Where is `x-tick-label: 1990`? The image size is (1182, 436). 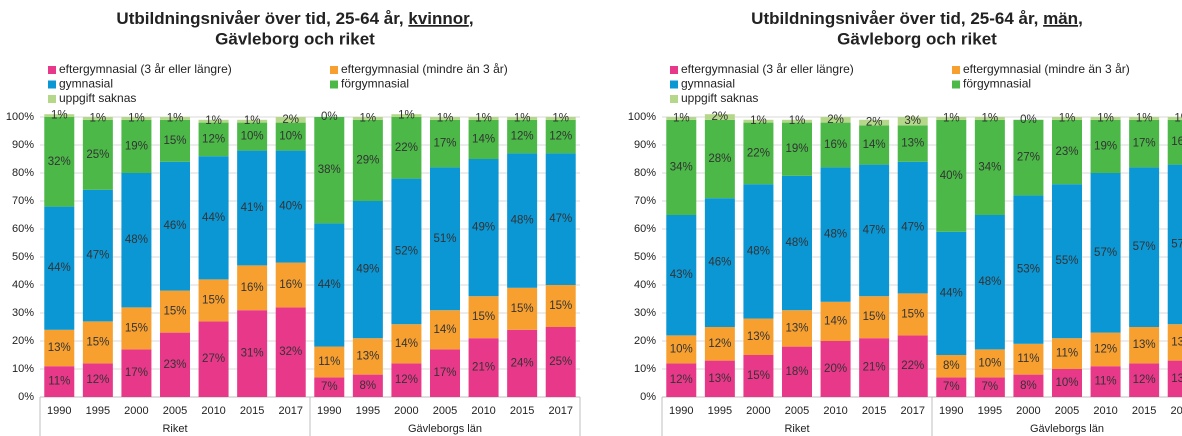
x-tick-label: 1990 is located at coordinates (951, 411).